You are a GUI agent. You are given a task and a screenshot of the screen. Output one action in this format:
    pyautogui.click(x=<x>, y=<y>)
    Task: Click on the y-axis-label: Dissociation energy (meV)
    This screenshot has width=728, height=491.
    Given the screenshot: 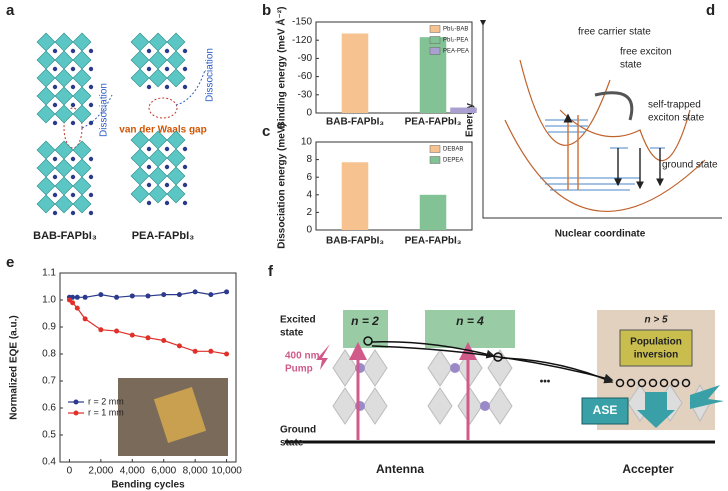 What is the action you would take?
    pyautogui.click(x=282, y=186)
    